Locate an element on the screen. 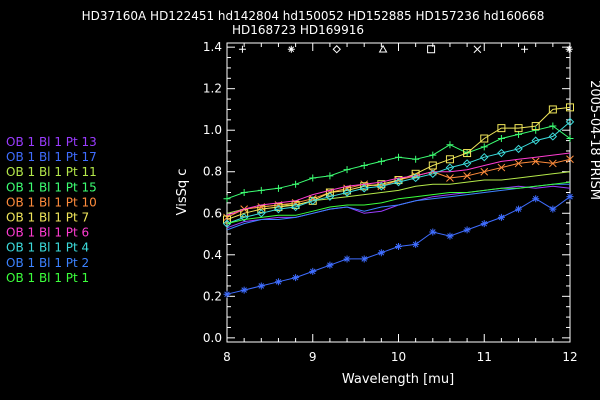 Image resolution: width=600 pixels, height=400 pixels. x-tick-label: 11 is located at coordinates (484, 357).